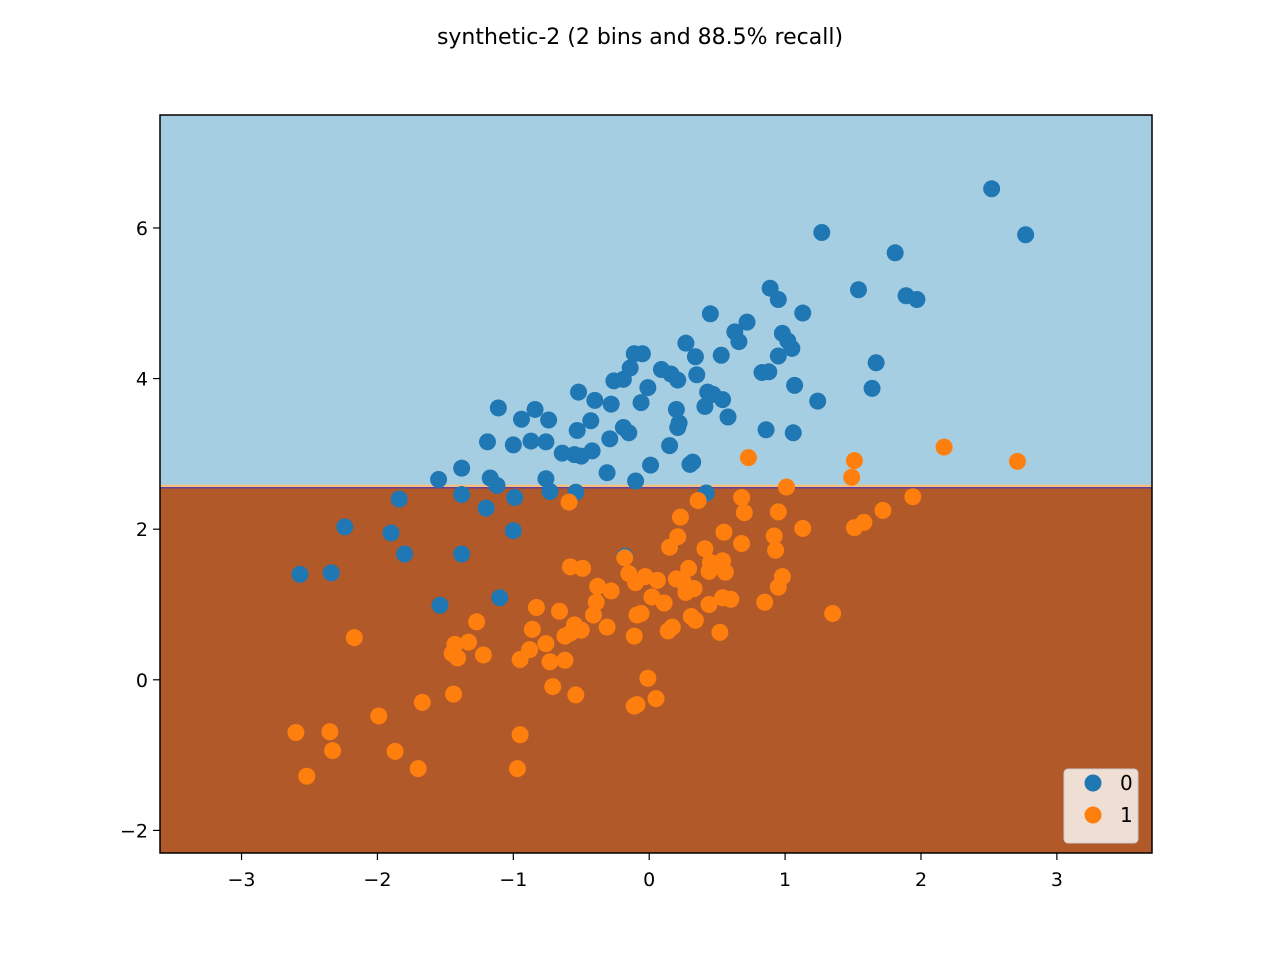 The width and height of the screenshot is (1280, 960). What do you see at coordinates (649, 880) in the screenshot?
I see `x-tick-label: 0` at bounding box center [649, 880].